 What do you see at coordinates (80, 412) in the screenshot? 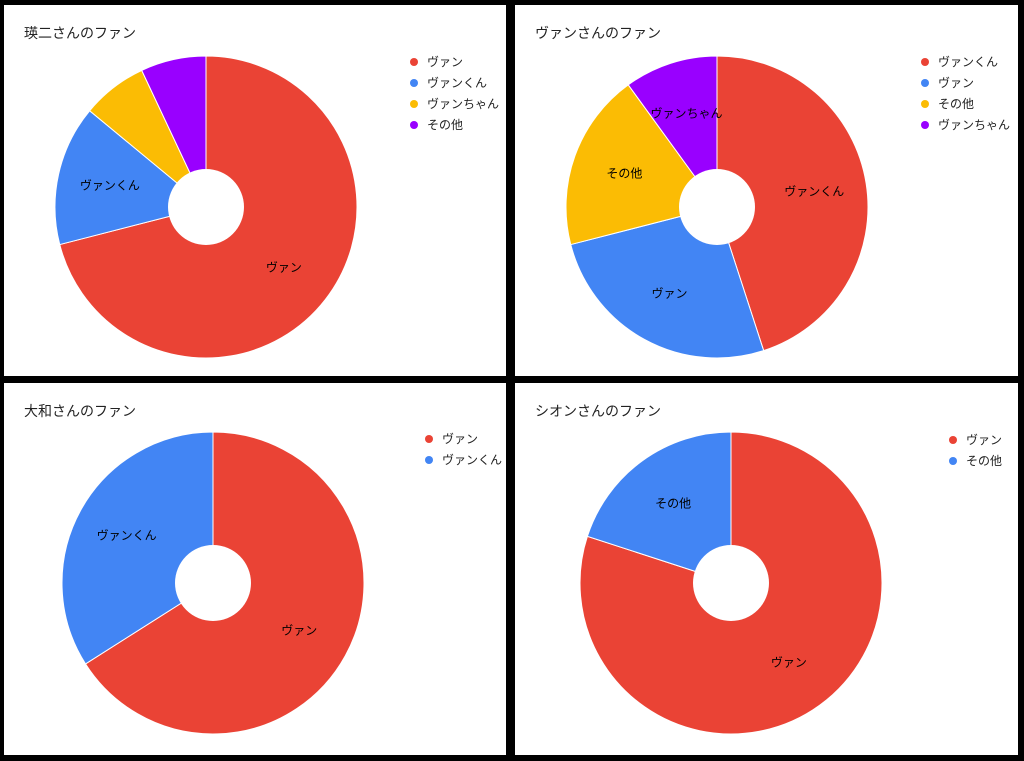
I see `chart-title: 大和さんのファン` at bounding box center [80, 412].